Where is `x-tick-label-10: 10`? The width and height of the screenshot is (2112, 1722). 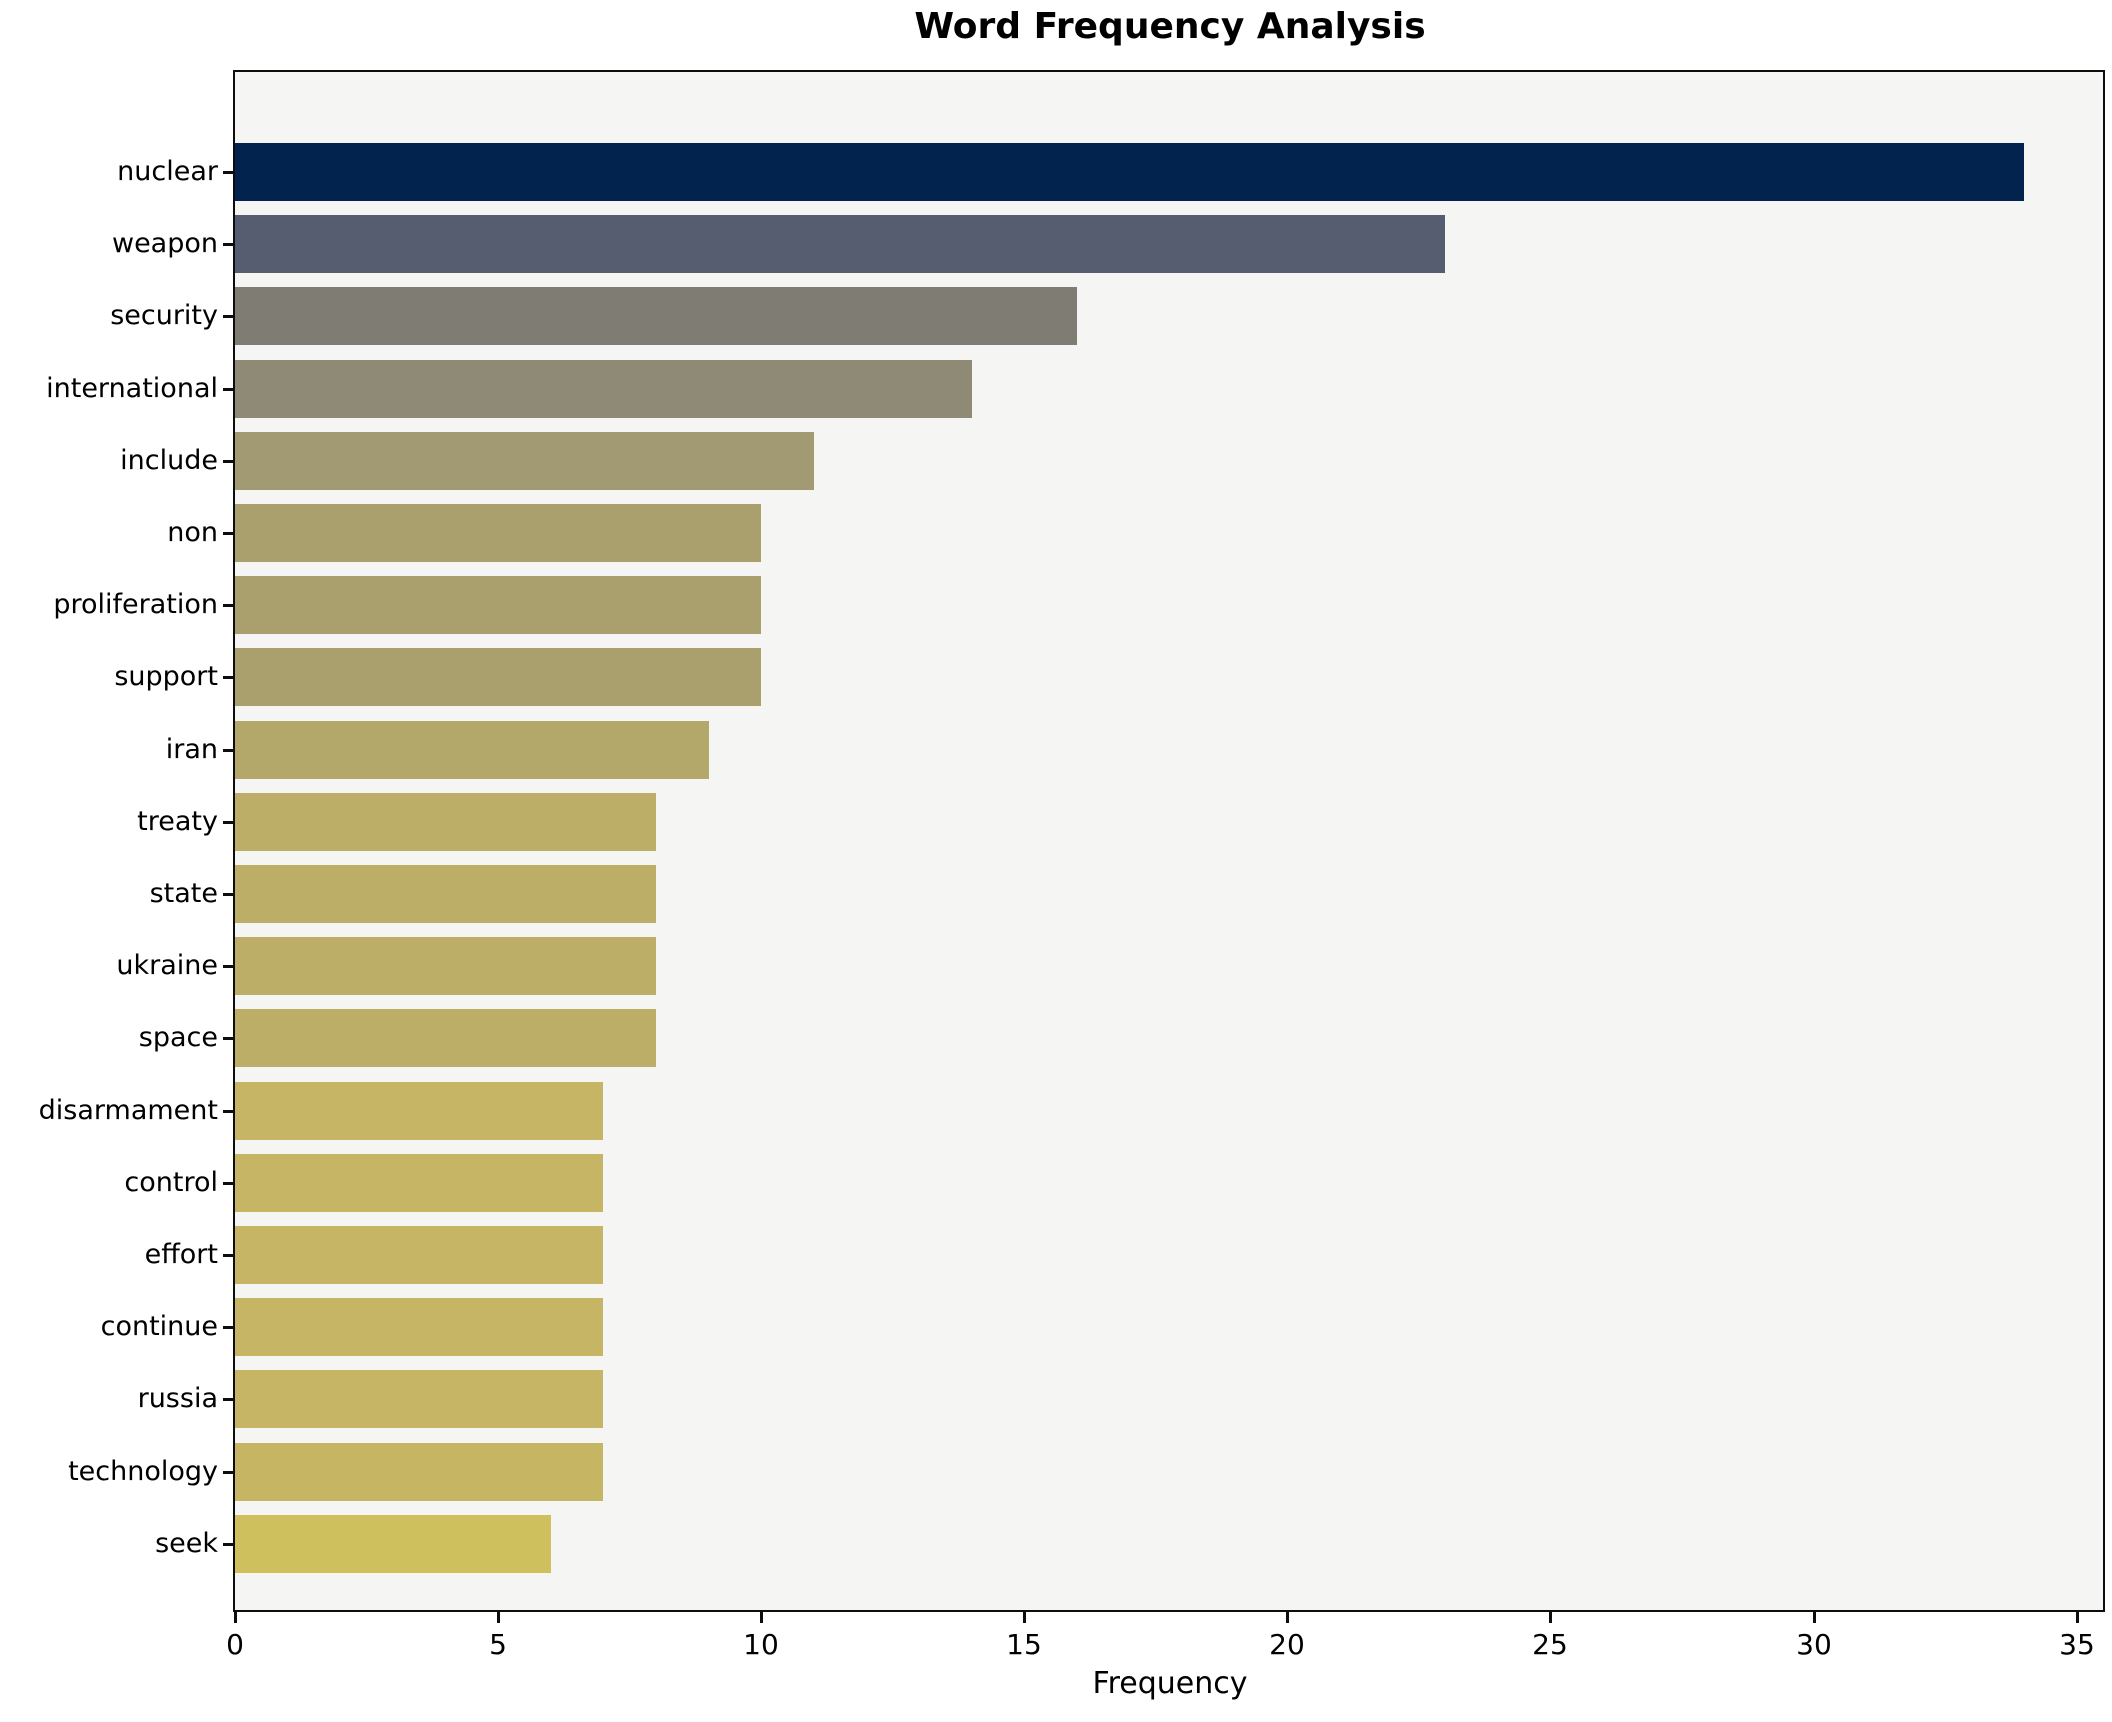 x-tick-label-10: 10 is located at coordinates (761, 1644).